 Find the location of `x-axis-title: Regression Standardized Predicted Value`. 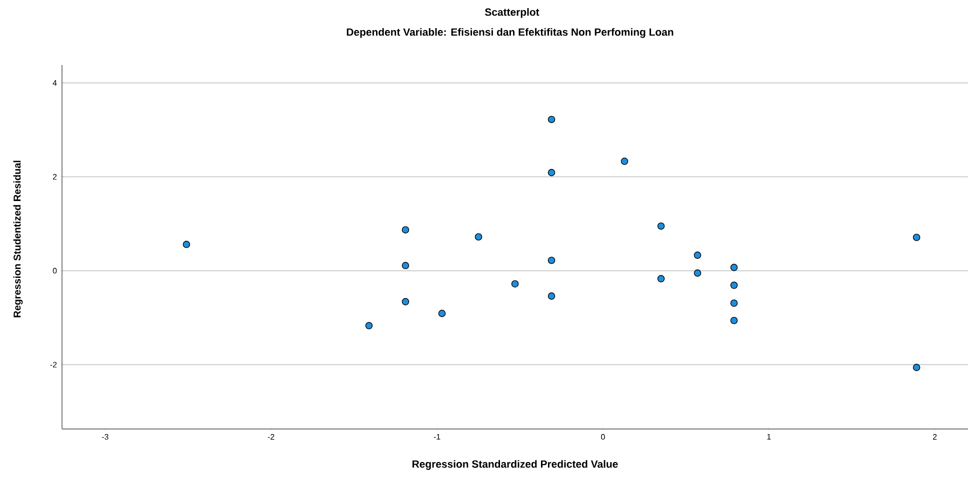

x-axis-title: Regression Standardized Predicted Value is located at coordinates (515, 465).